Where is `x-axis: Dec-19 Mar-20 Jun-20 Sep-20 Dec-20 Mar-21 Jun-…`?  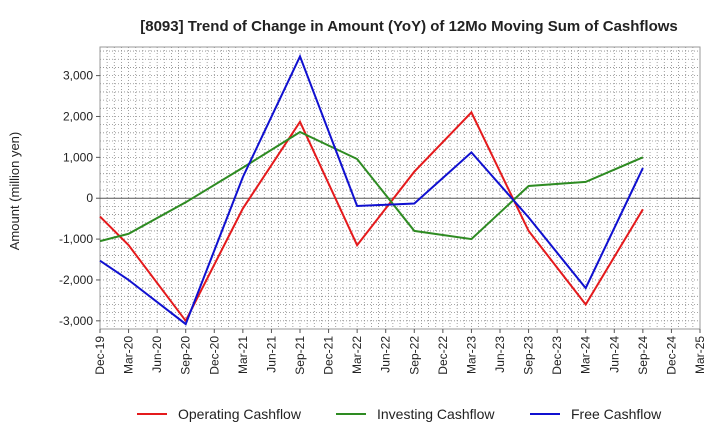
x-axis: Dec-19 Mar-20 Jun-20 Sep-20 Dec-20 Mar-21 Jun-… is located at coordinates (400, 352).